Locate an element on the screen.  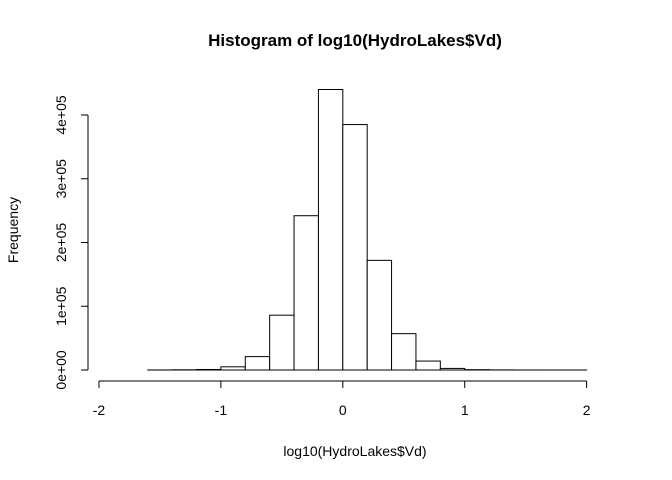
x-tick-label: -2 is located at coordinates (99, 410).